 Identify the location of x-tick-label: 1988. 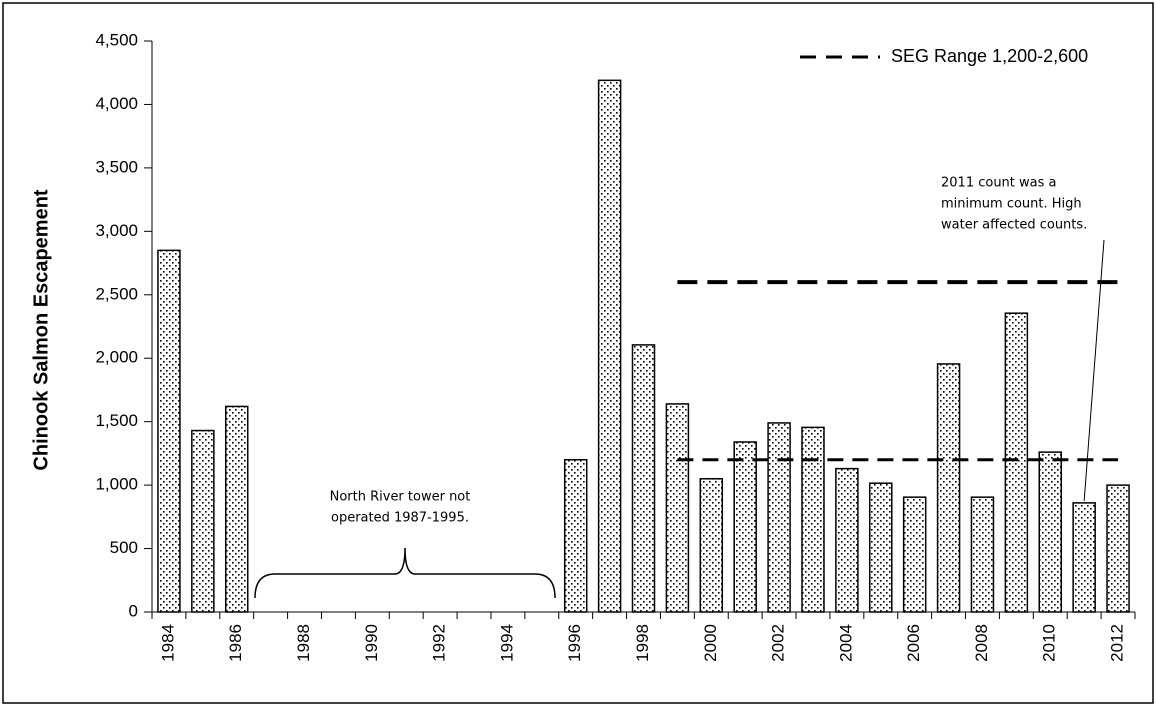
(303, 643).